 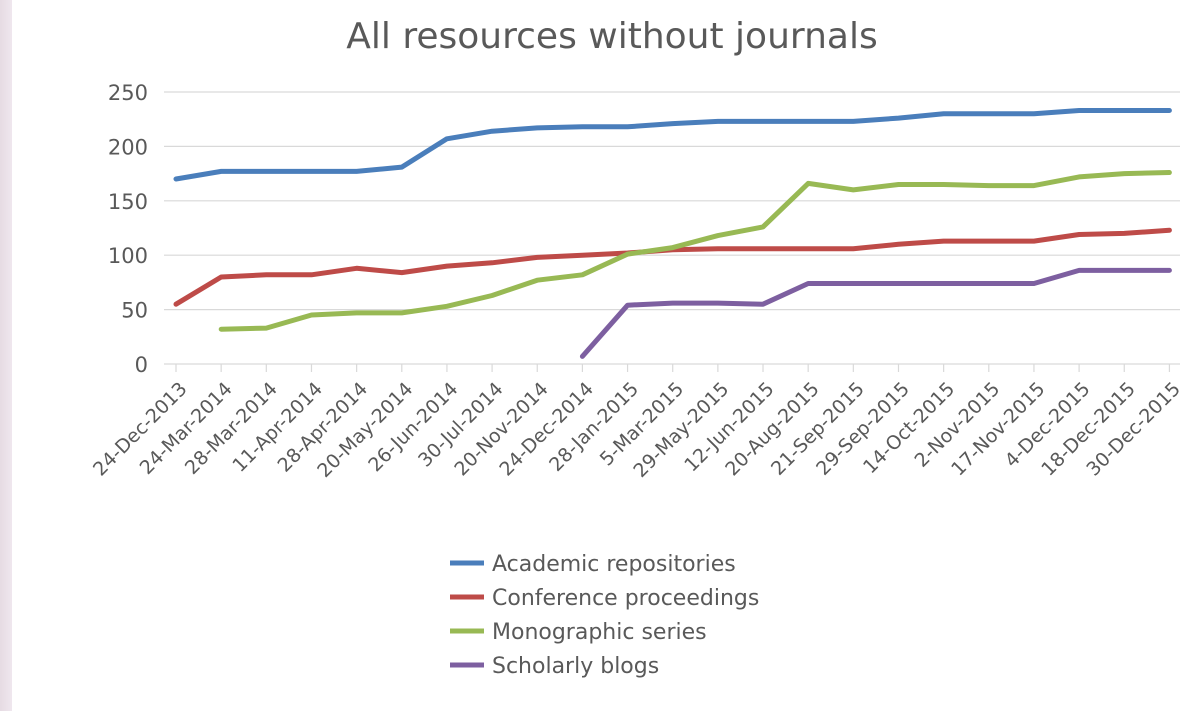 I want to click on y-tick-label: 50, so click(x=134, y=311).